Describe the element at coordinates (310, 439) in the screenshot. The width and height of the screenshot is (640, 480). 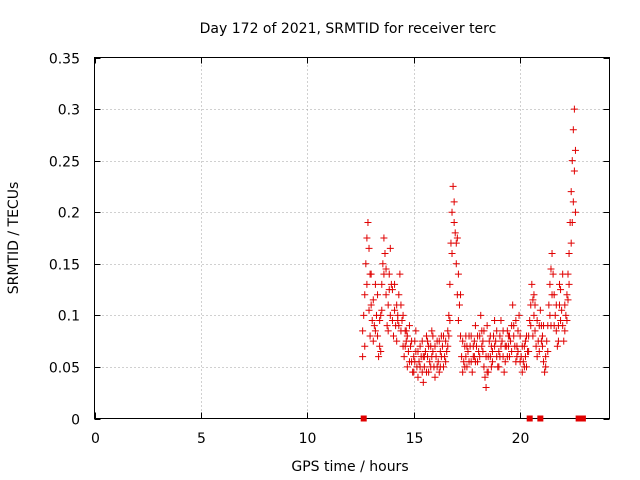
I see `x-tick-labels: 0 5 10 15 20` at that location.